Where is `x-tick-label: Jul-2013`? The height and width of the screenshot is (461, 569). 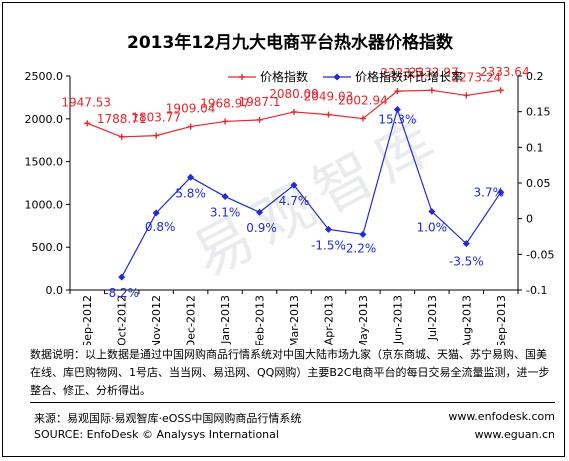
x-tick-label: Jul-2013 is located at coordinates (432, 318).